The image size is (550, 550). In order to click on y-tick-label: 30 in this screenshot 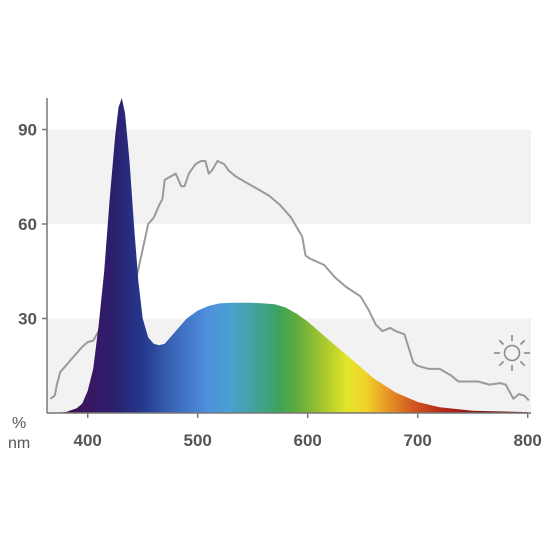, I will do `click(27, 319)`.